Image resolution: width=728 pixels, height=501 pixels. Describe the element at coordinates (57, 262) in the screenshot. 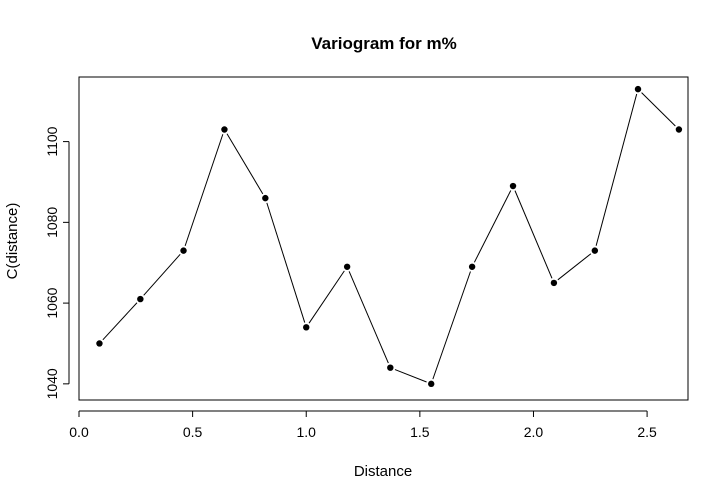

I see `y-axis: 1040 1060 1080 1100` at that location.